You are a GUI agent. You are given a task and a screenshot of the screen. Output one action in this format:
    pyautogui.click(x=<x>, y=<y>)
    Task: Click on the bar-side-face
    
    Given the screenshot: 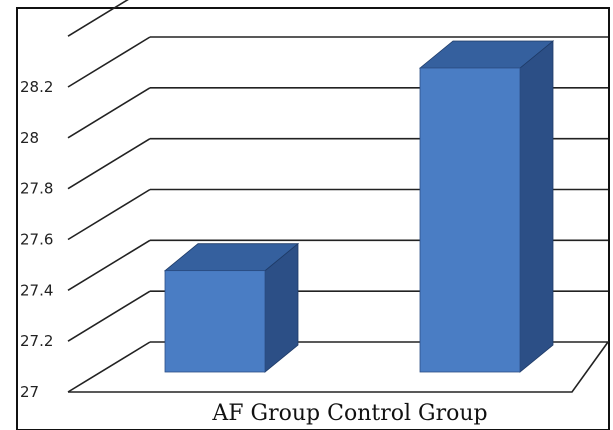 What is the action you would take?
    pyautogui.click(x=536, y=206)
    